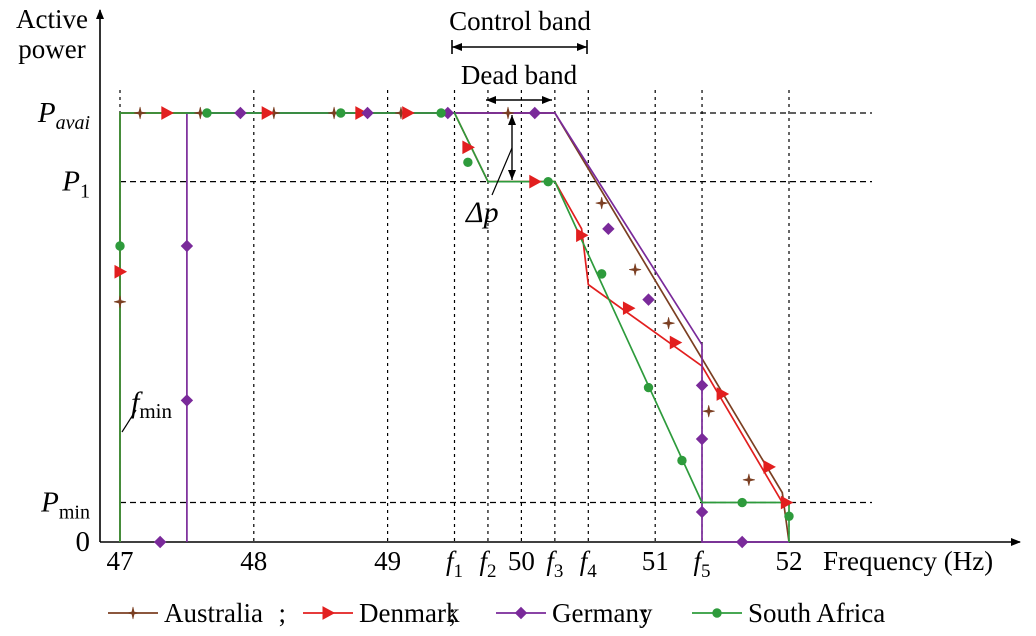  What do you see at coordinates (129, 421) in the screenshot?
I see `fmin-leader` at bounding box center [129, 421].